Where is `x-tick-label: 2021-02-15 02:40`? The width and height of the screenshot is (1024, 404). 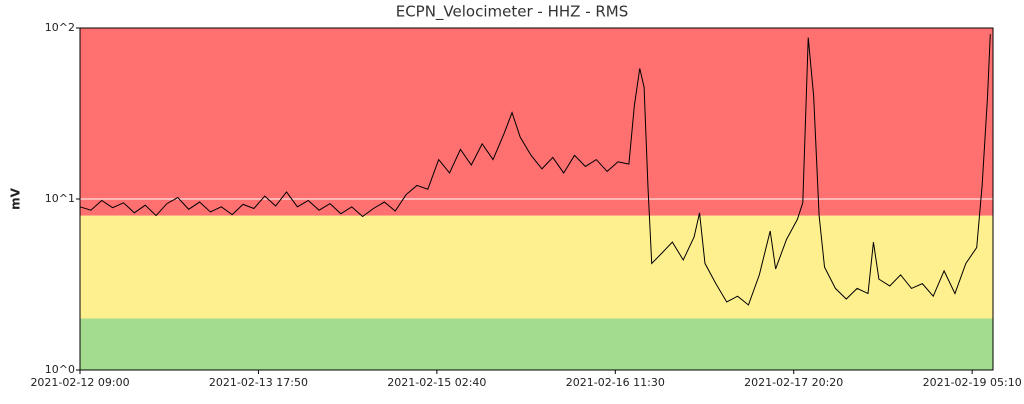
x-tick-label: 2021-02-15 02:40 is located at coordinates (436, 382).